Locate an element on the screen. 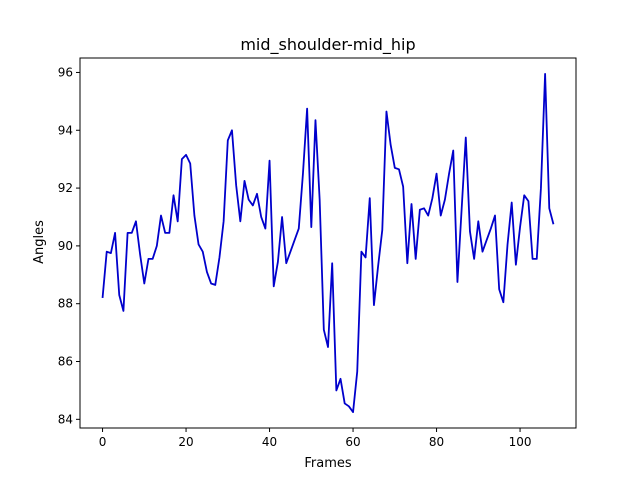 The height and width of the screenshot is (480, 640). y-tick-label: 94 is located at coordinates (65, 130).